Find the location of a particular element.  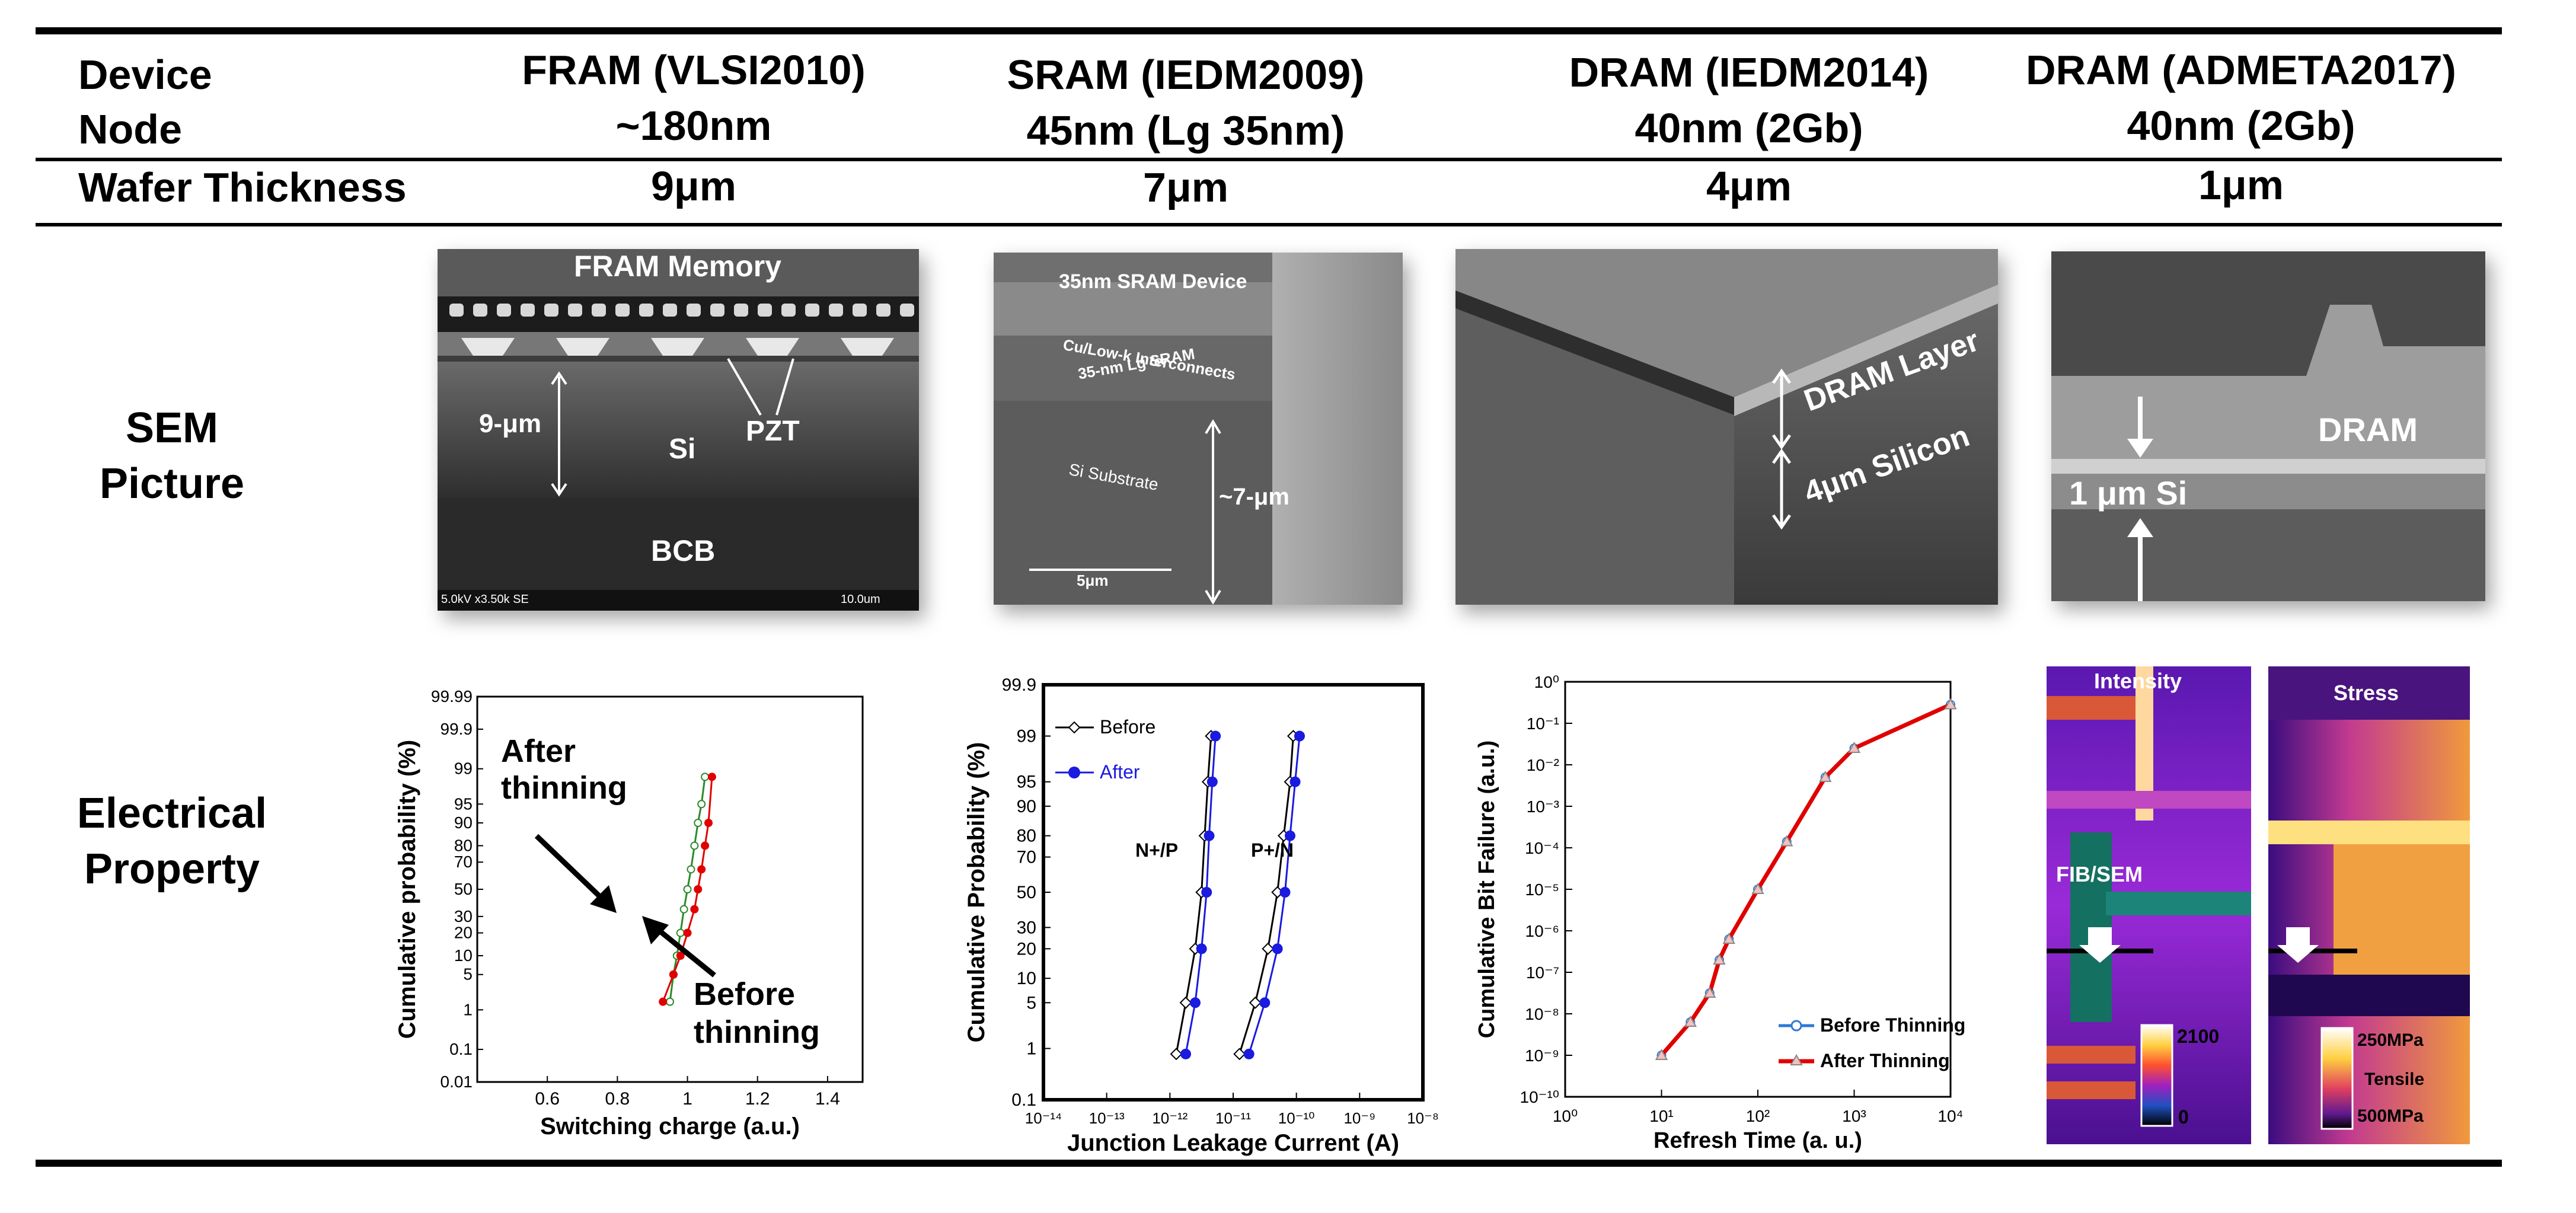

sram-y-tick-label: 99 is located at coordinates (1026, 736).